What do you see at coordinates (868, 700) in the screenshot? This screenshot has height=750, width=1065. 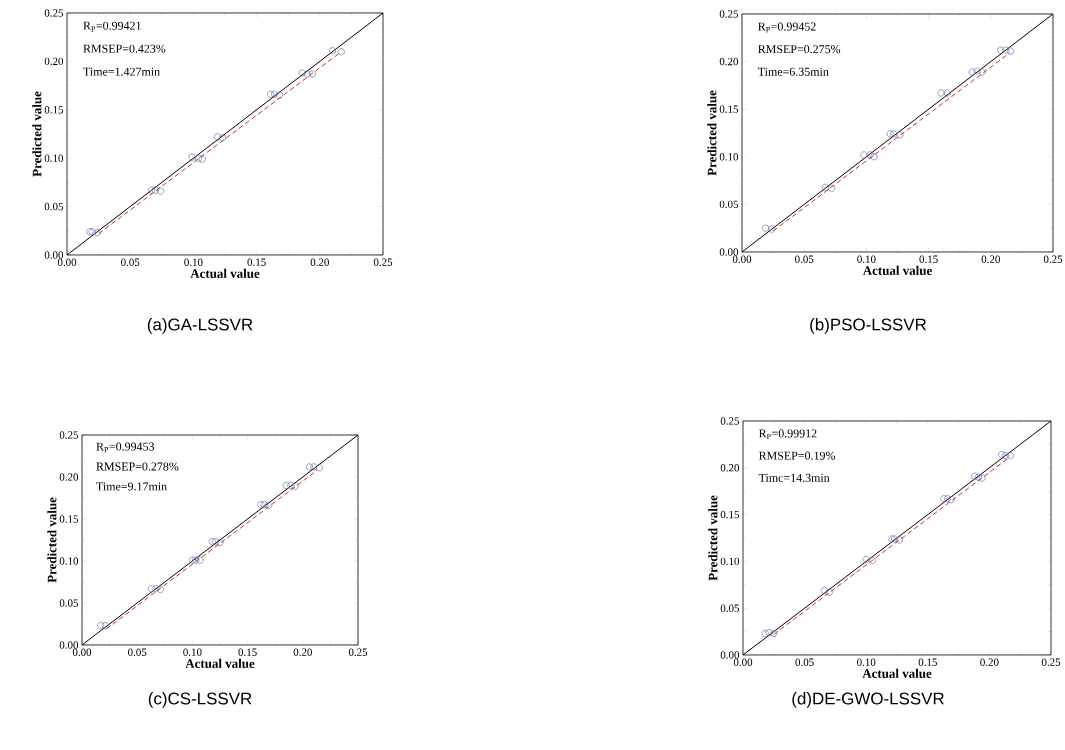 I see `text: (d)DE-GWO-LSSVR` at bounding box center [868, 700].